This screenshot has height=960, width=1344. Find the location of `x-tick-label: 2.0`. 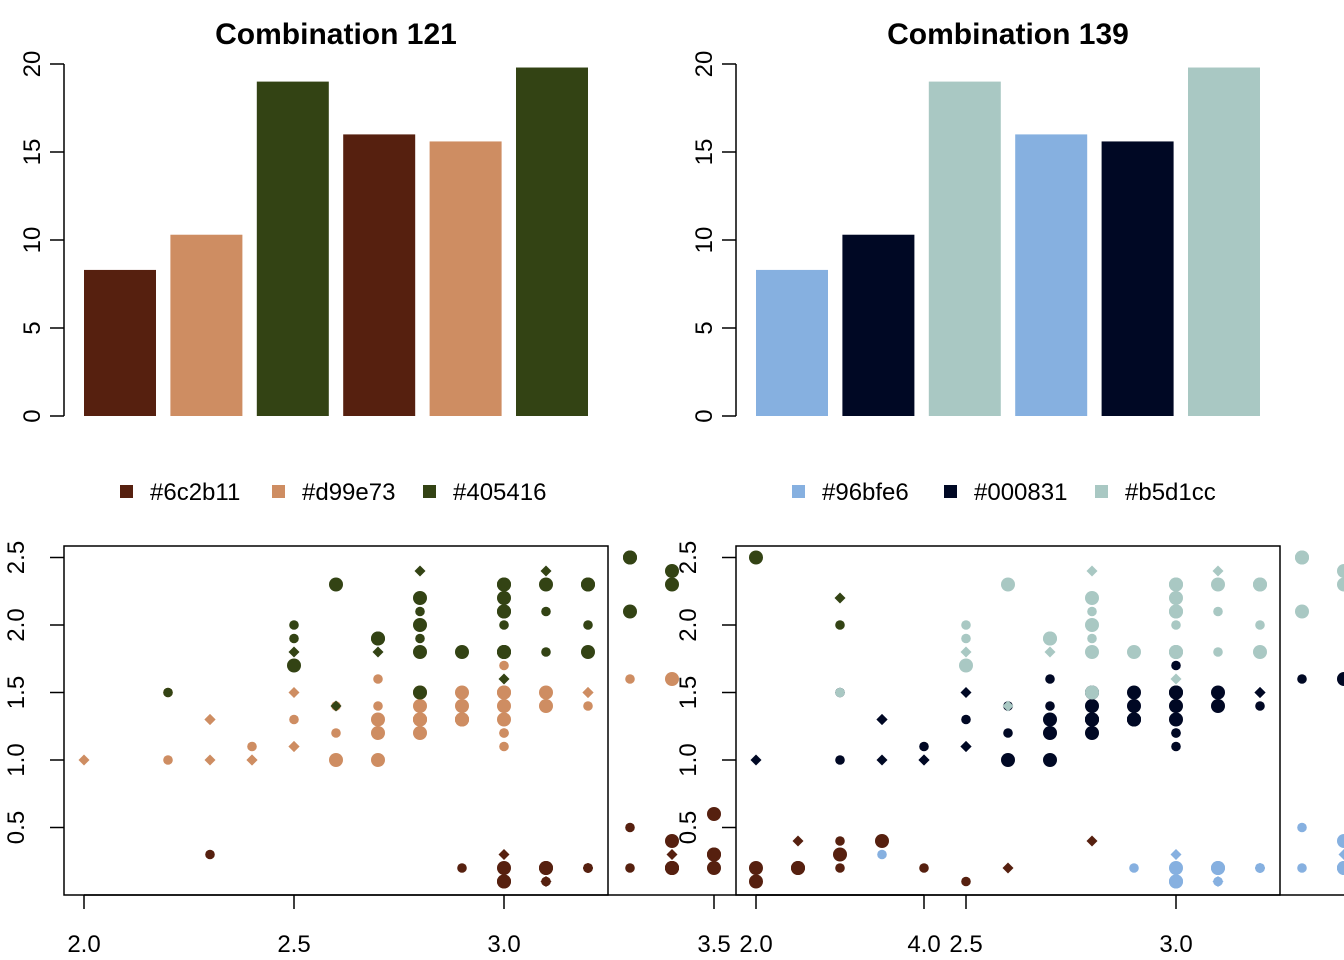

x-tick-label: 2.0 is located at coordinates (755, 944).